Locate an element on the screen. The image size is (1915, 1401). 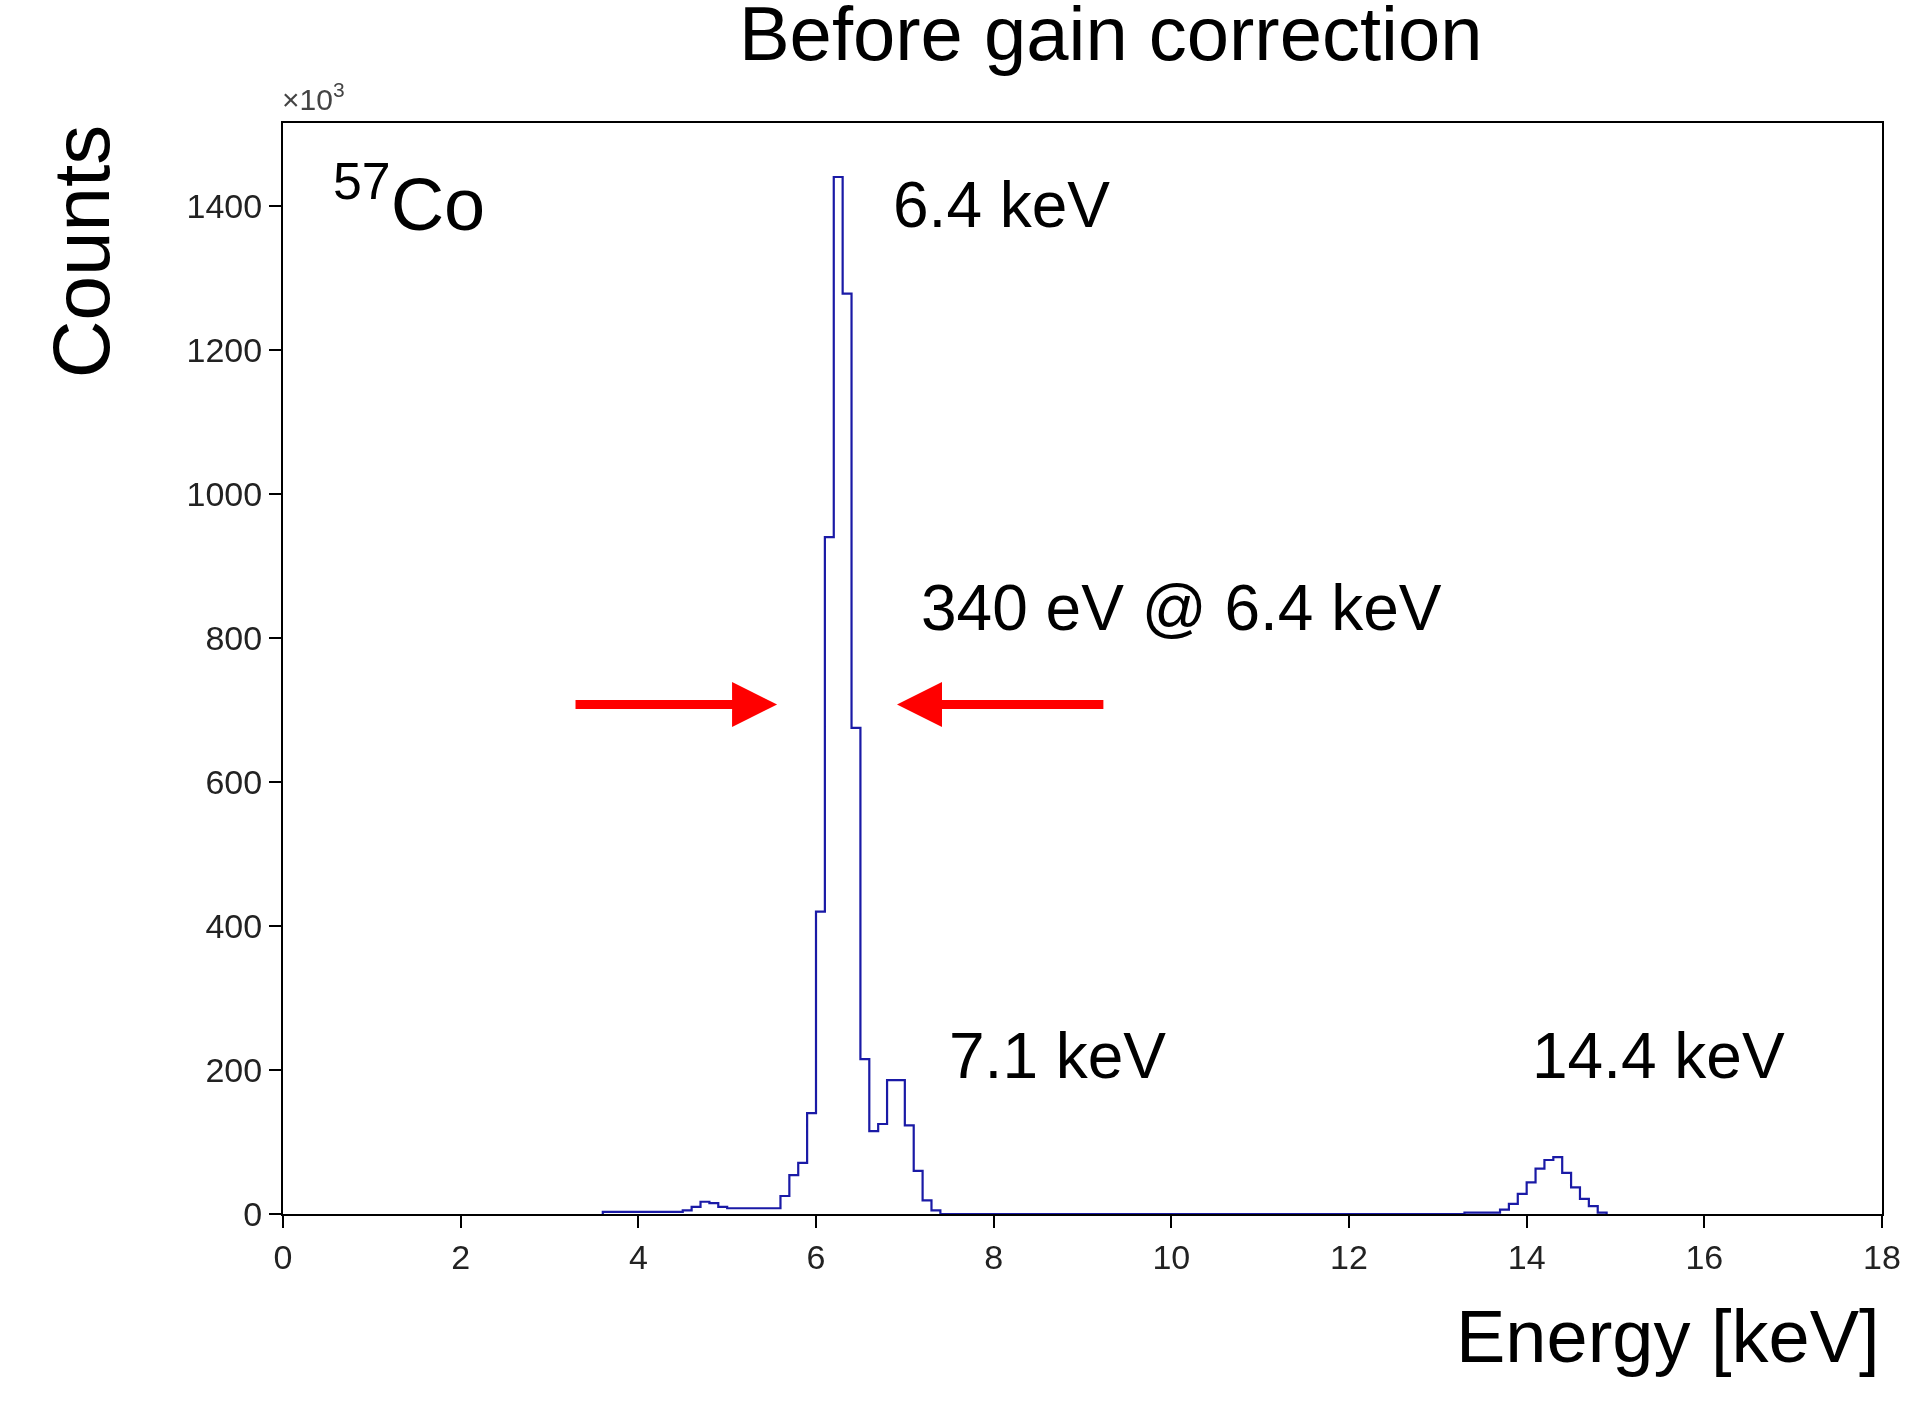
annotation: 6.4 keV is located at coordinates (1002, 205).